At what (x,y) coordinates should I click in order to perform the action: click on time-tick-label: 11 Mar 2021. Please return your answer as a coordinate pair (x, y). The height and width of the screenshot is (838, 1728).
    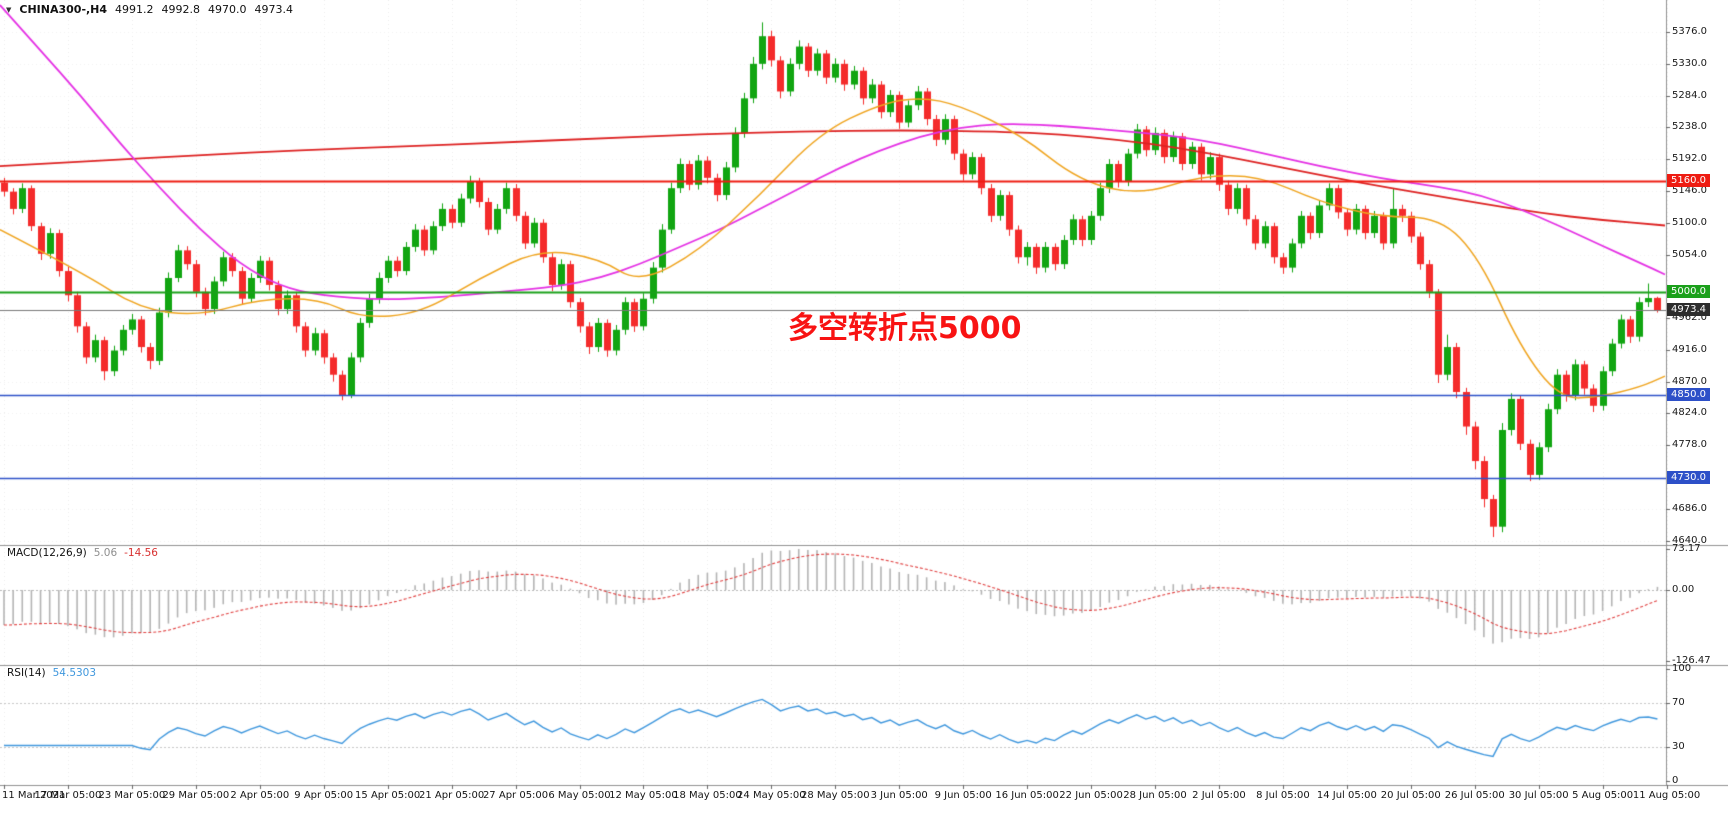
    Looking at the image, I should click on (34, 795).